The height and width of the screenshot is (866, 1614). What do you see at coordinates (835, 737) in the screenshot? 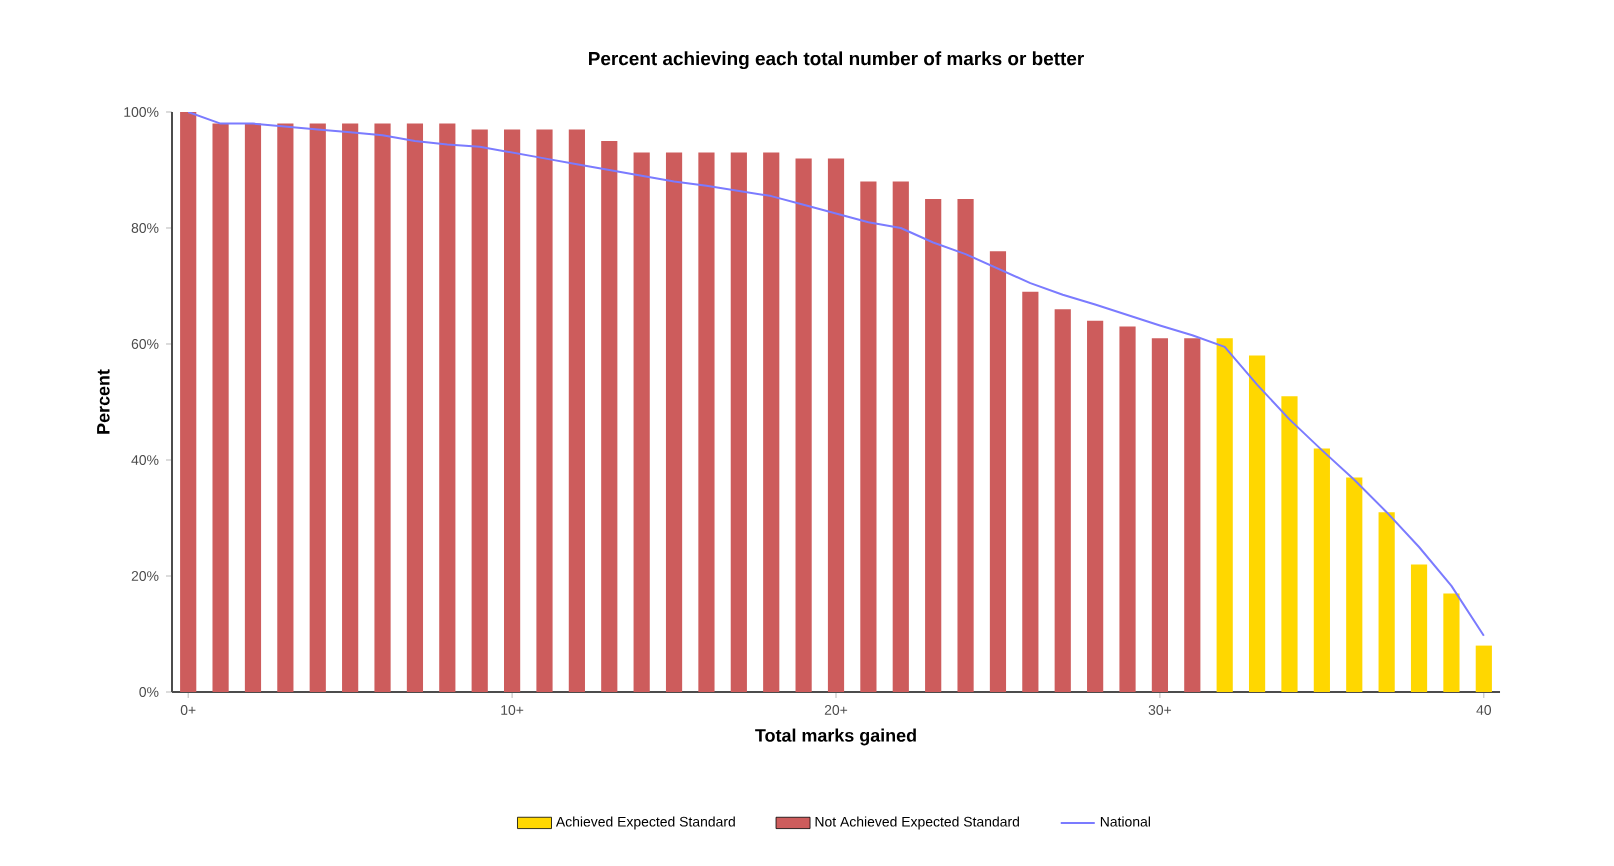
I see `x-axis-title: Total marks gained` at bounding box center [835, 737].